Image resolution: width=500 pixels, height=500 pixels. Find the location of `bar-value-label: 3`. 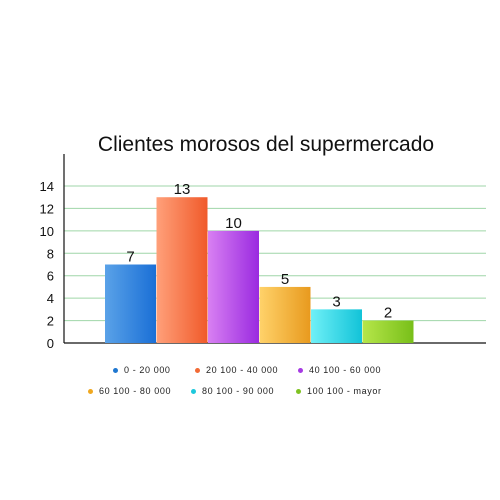

bar-value-label: 3 is located at coordinates (336, 301).